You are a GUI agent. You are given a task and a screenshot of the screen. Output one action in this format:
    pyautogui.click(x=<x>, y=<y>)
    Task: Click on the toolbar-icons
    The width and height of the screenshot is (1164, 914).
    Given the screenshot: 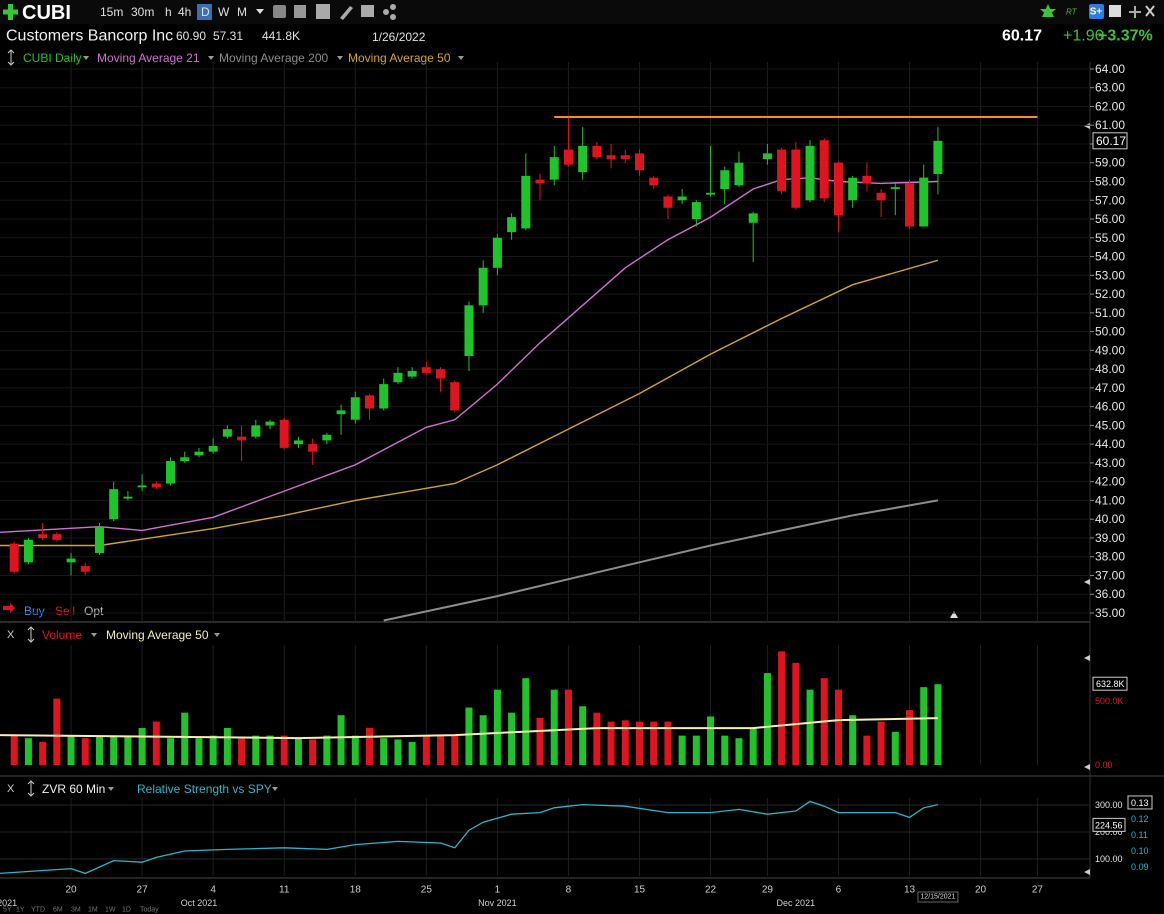 What is the action you would take?
    pyautogui.click(x=714, y=12)
    